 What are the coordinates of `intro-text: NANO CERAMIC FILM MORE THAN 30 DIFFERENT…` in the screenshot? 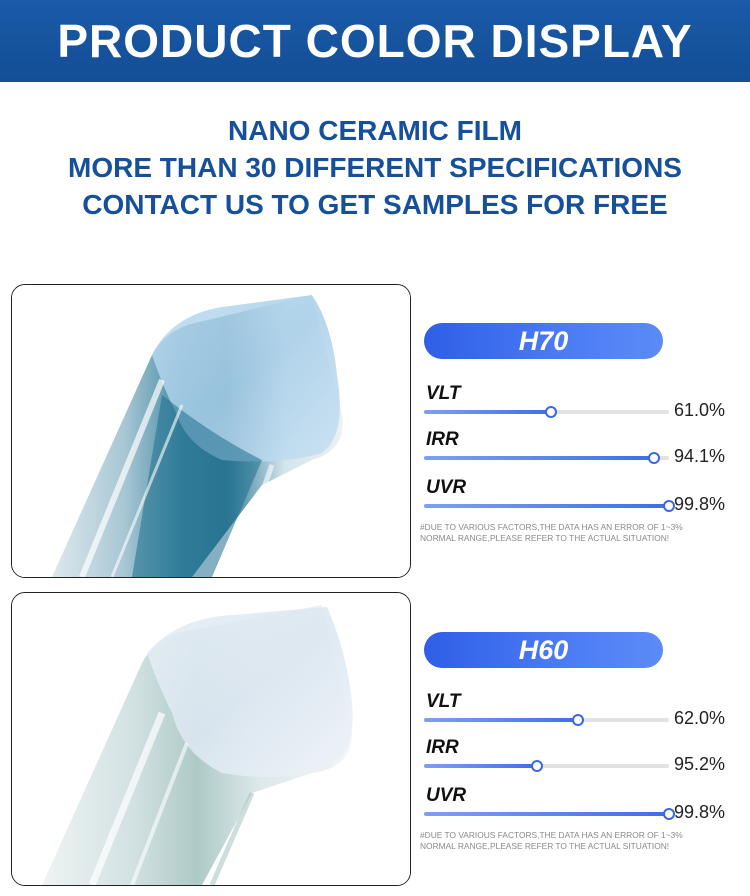 It's located at (375, 167).